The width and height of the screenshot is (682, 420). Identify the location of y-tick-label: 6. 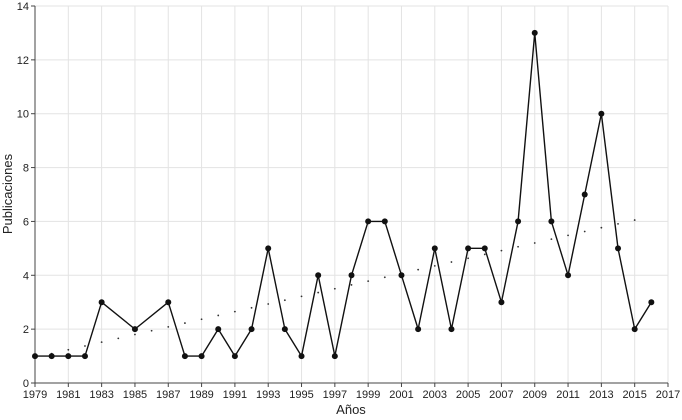
(26, 222).